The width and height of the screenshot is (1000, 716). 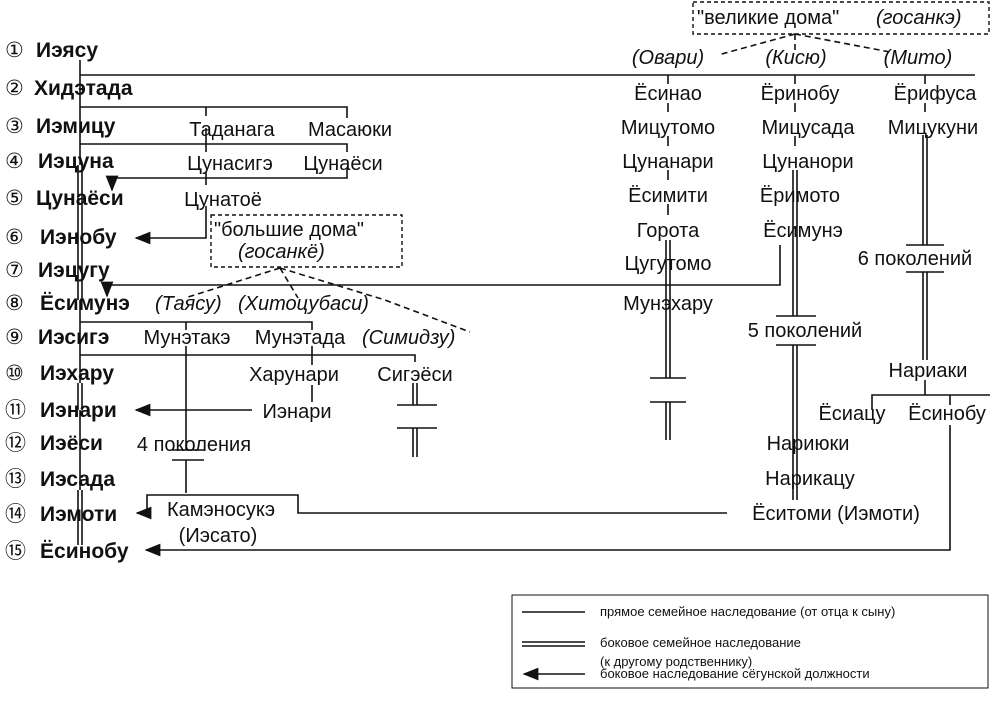 I want to click on shogun-5: ⑤ Цунаёси, so click(x=64, y=198).